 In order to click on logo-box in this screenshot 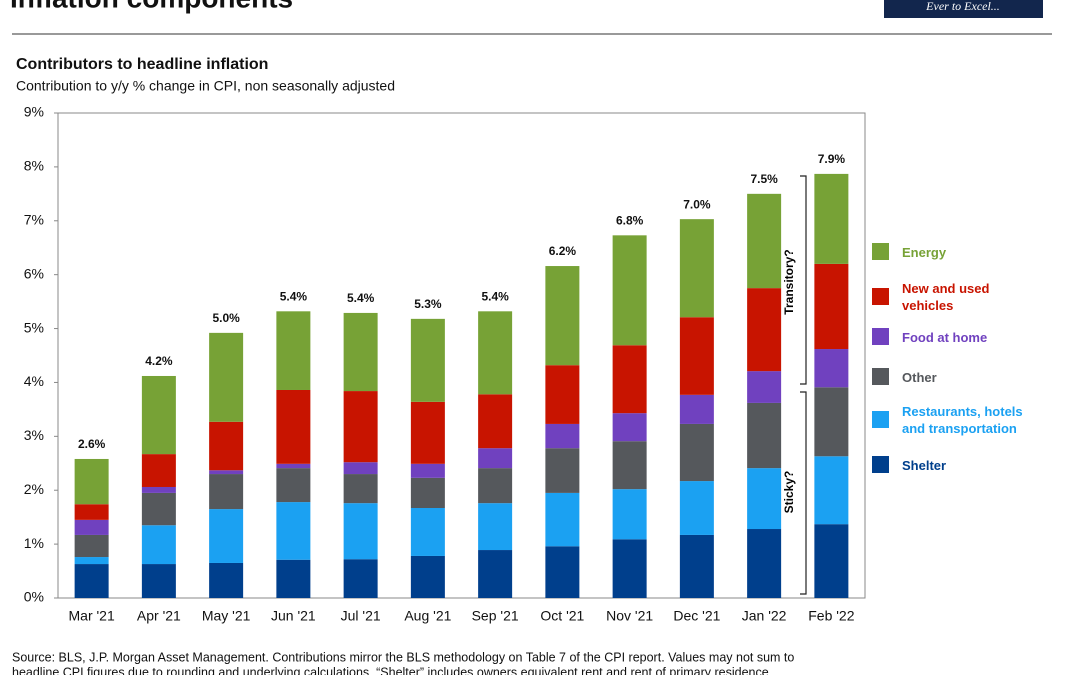, I will do `click(963, 9)`.